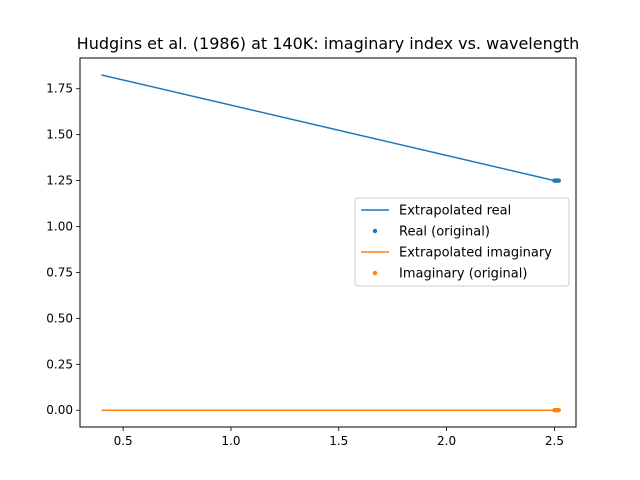 This screenshot has height=480, width=640. I want to click on x-tick-label-0: 0.5, so click(123, 441).